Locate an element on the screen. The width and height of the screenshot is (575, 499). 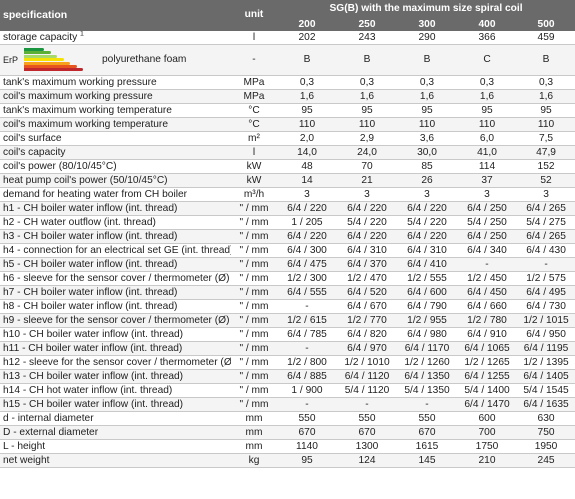
value-cell: 110 is located at coordinates (307, 124).